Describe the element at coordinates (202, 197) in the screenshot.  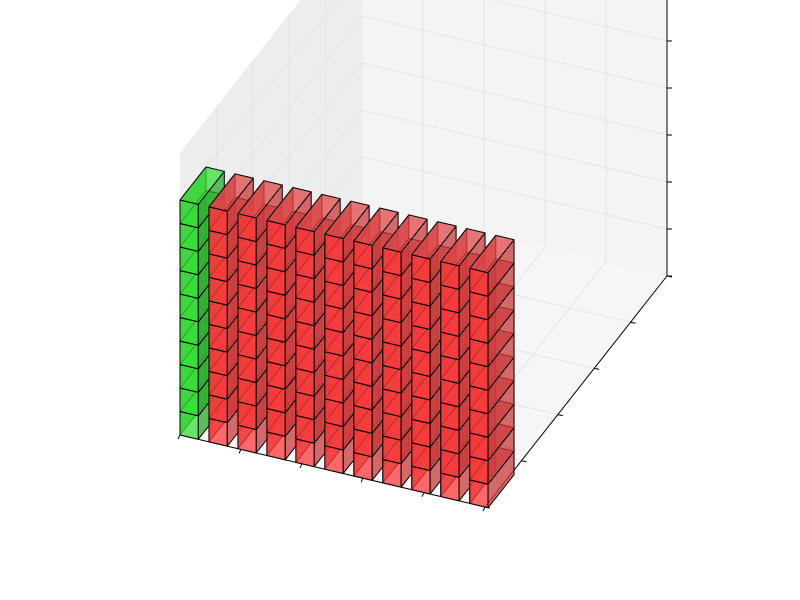
I see `green-voxel` at that location.